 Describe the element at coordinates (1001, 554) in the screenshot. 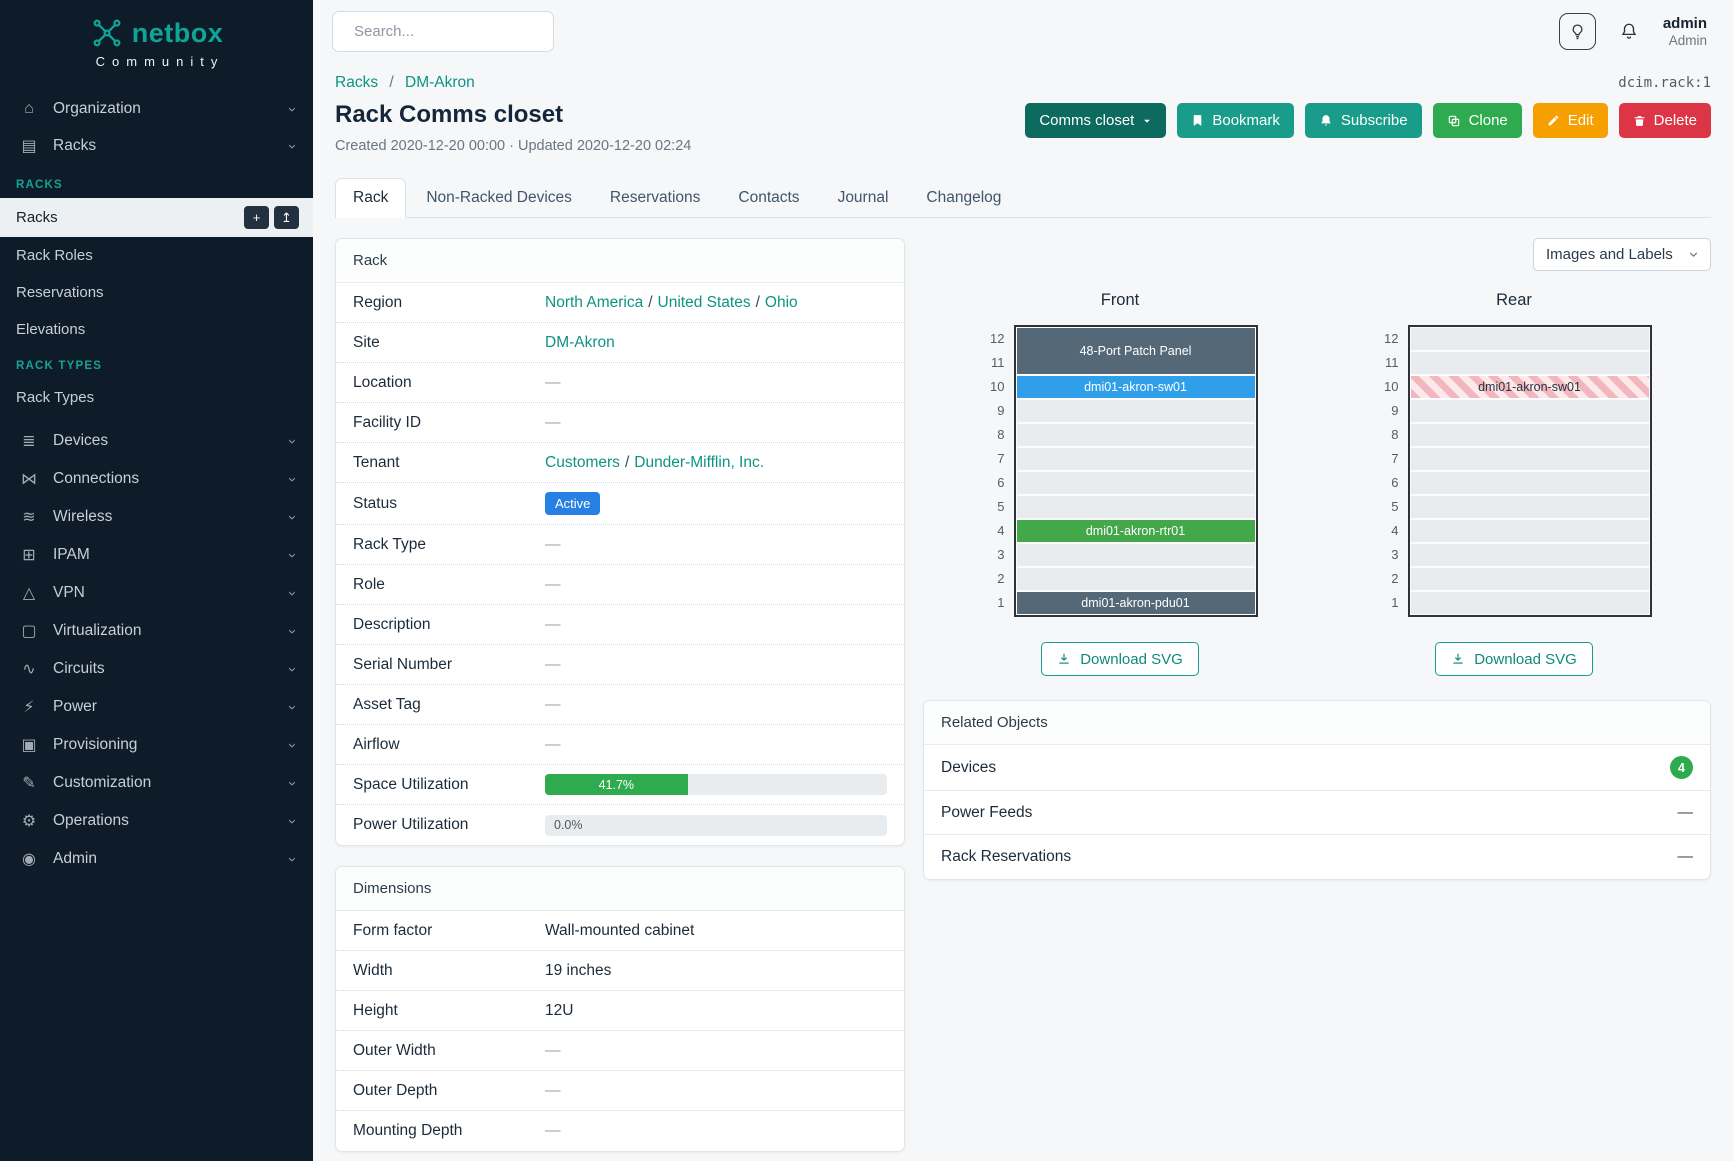

I see `unit-number: 3` at that location.